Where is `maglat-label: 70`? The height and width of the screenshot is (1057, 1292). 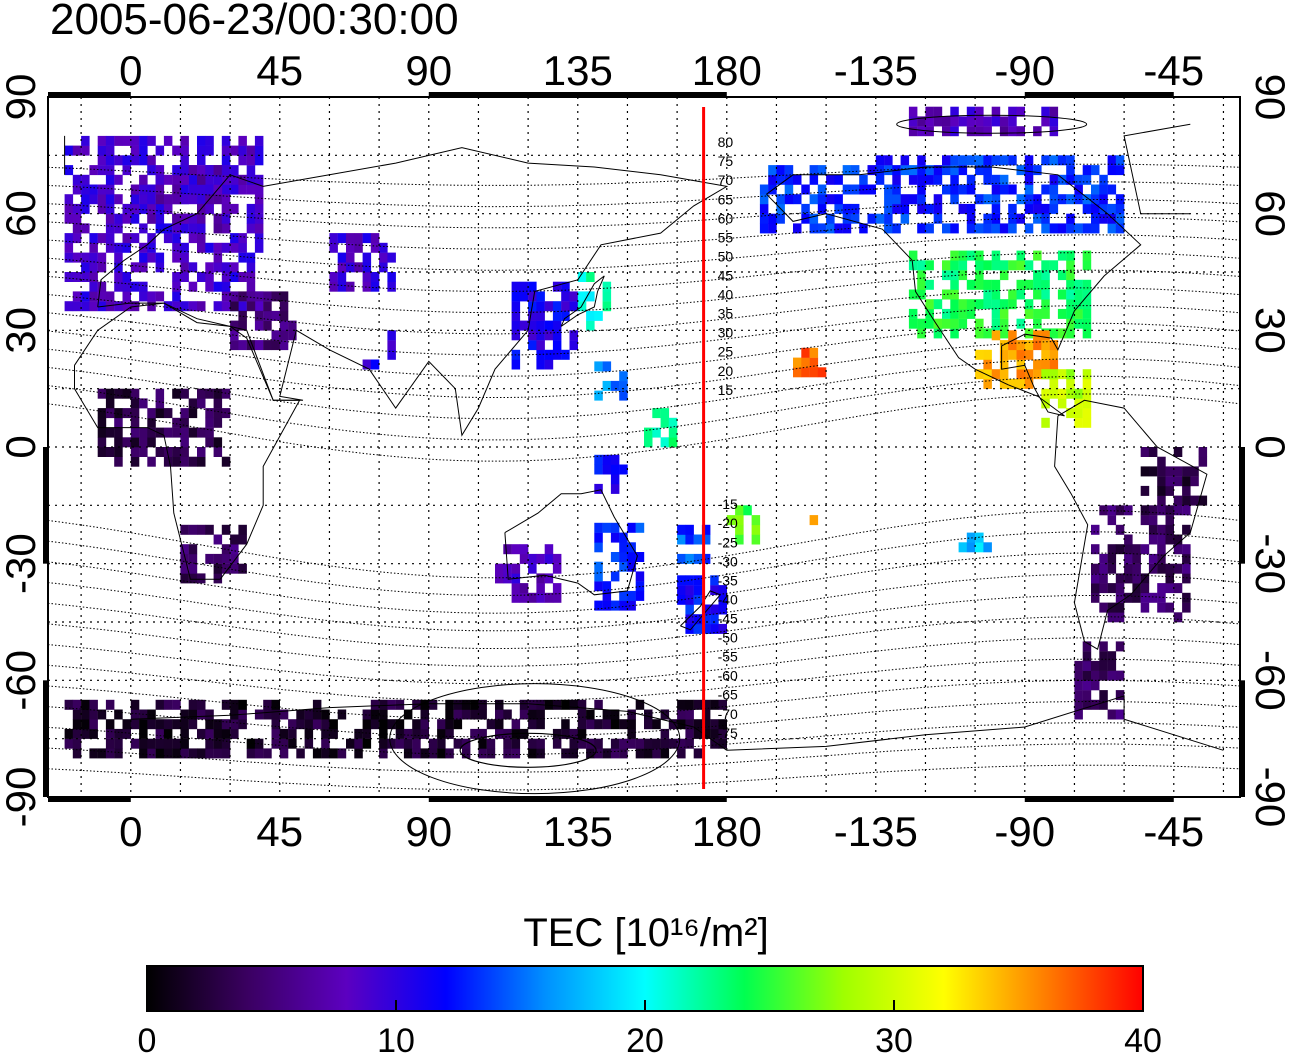 maglat-label: 70 is located at coordinates (726, 180).